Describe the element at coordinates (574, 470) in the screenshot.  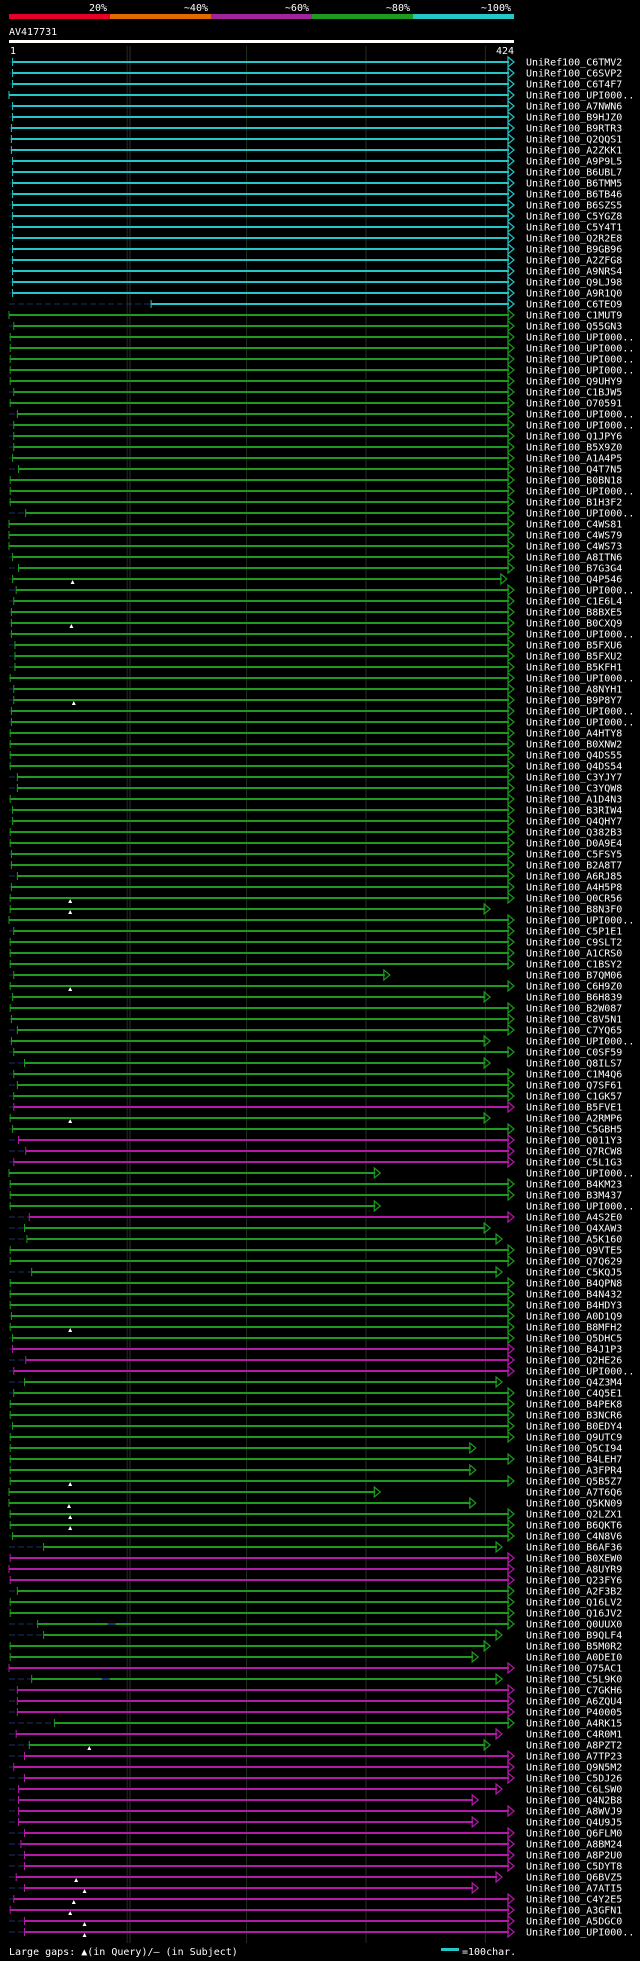
I see `hit-label: UniRef100_Q4T7N5` at that location.